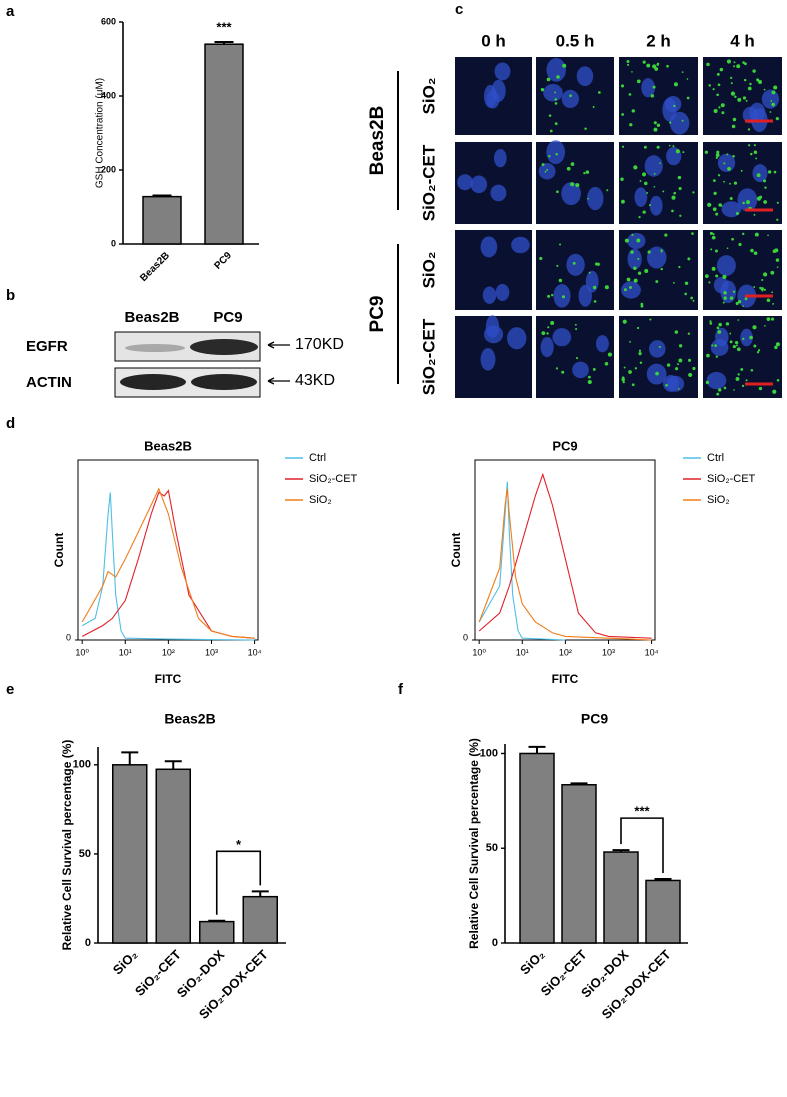 The image size is (787, 1097). What do you see at coordinates (489, 753) in the screenshot?
I see `y-tick-label: 100` at bounding box center [489, 753].